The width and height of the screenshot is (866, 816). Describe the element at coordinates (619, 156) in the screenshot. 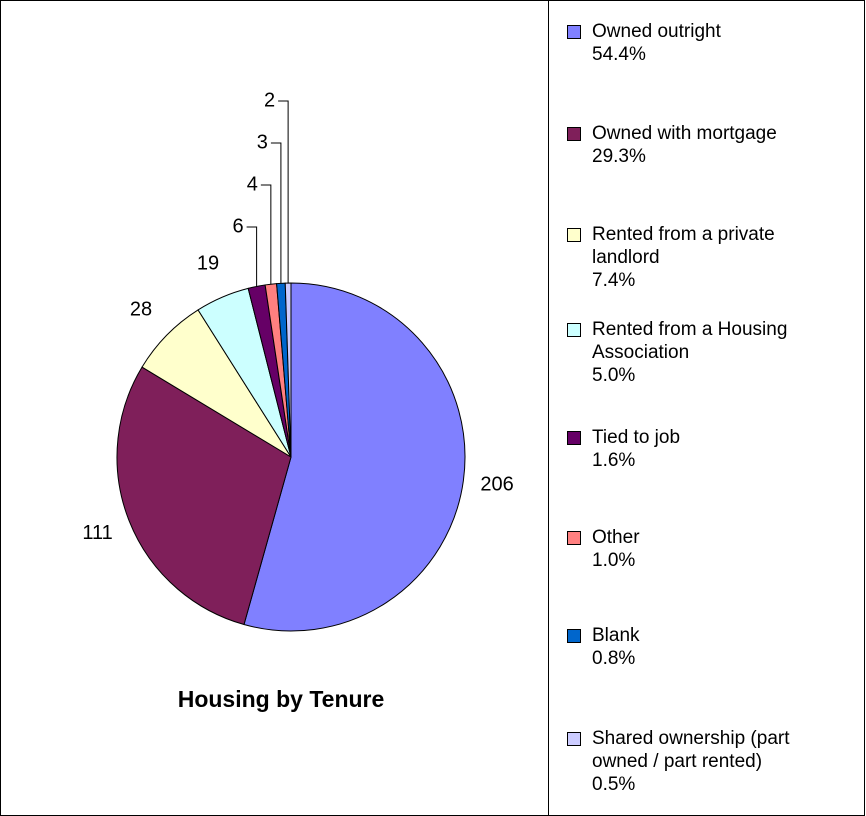

I see `legend-percent: 29.3%` at that location.